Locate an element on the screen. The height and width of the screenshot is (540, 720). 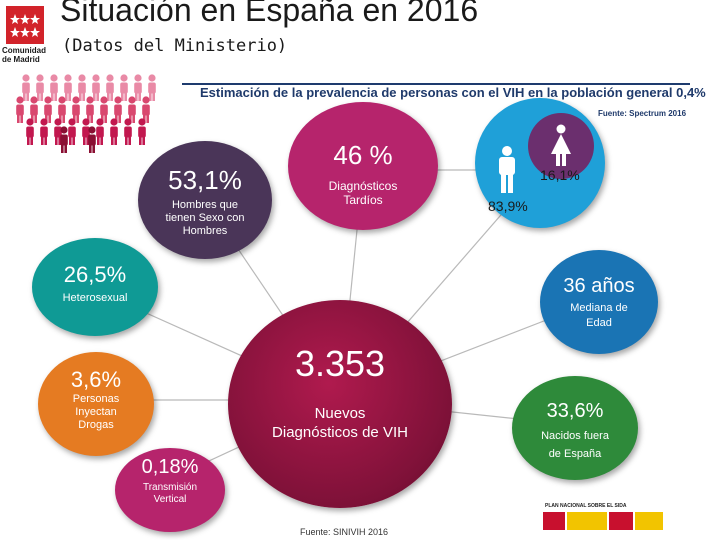
stars-icon is located at coordinates (25, 25).